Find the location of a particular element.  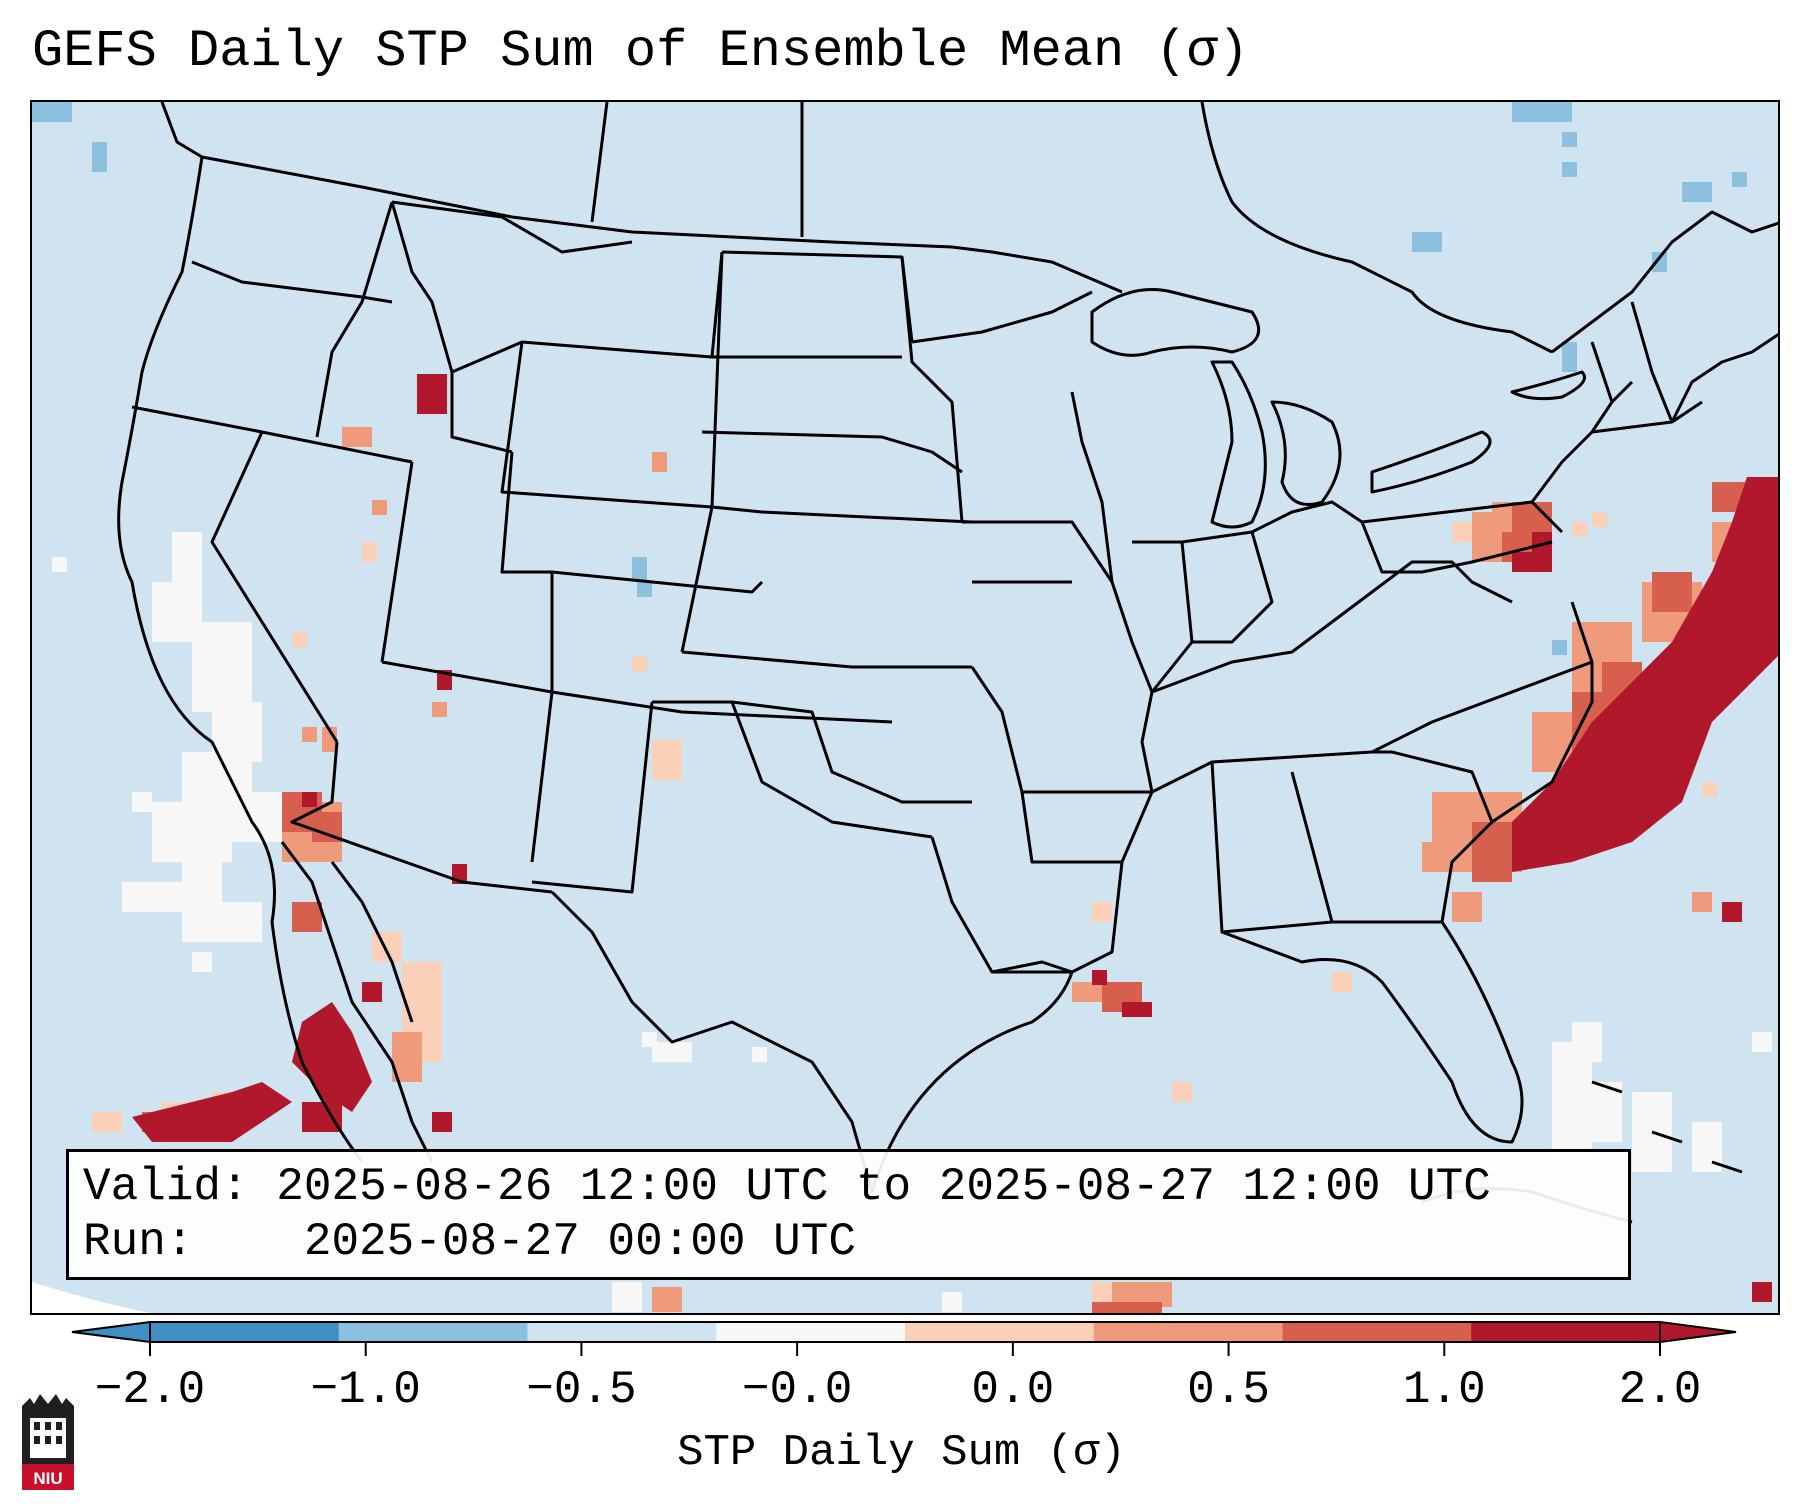

colorbar-segments is located at coordinates (904, 1332).